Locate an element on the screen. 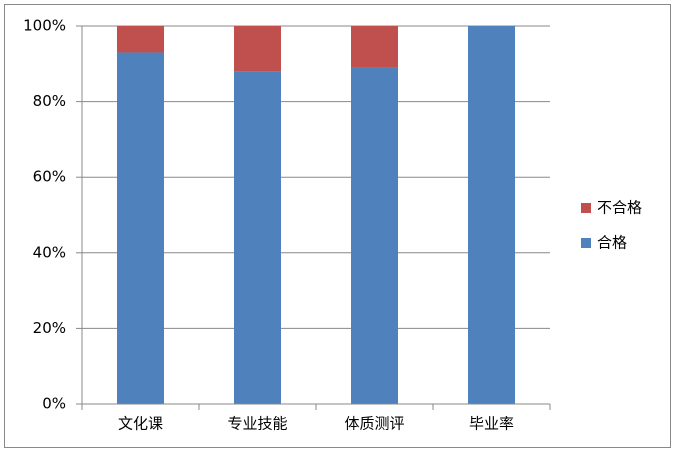  y-tick-label: 20% is located at coordinates (49, 328).